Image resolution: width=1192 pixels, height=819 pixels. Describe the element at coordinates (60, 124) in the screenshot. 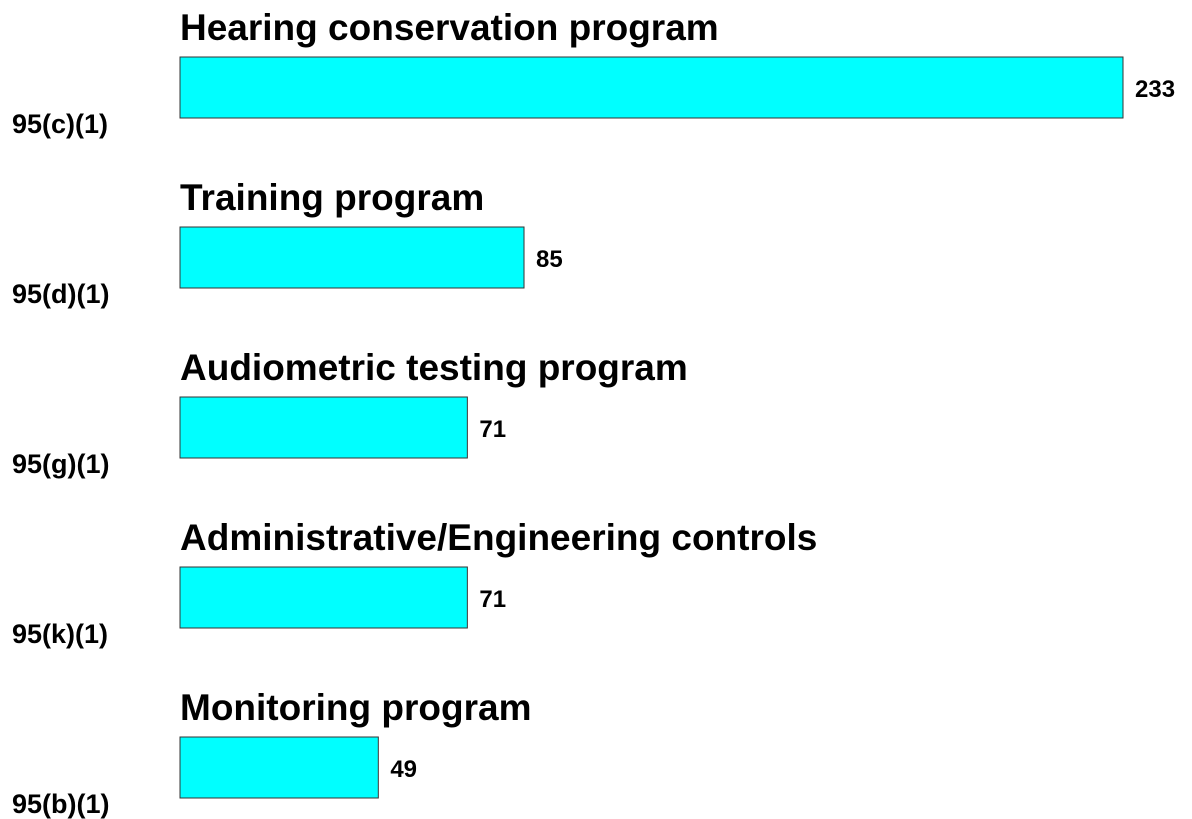

I see `category-label: 95(c)(1)` at that location.